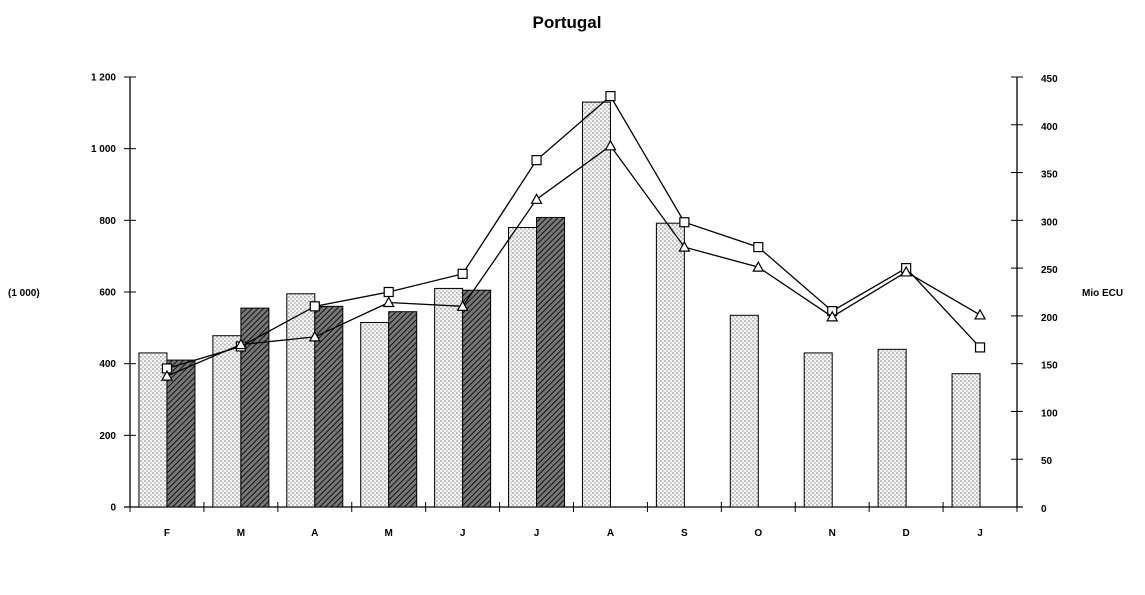 The image size is (1145, 595). I want to click on x-tick-label: F, so click(167, 533).